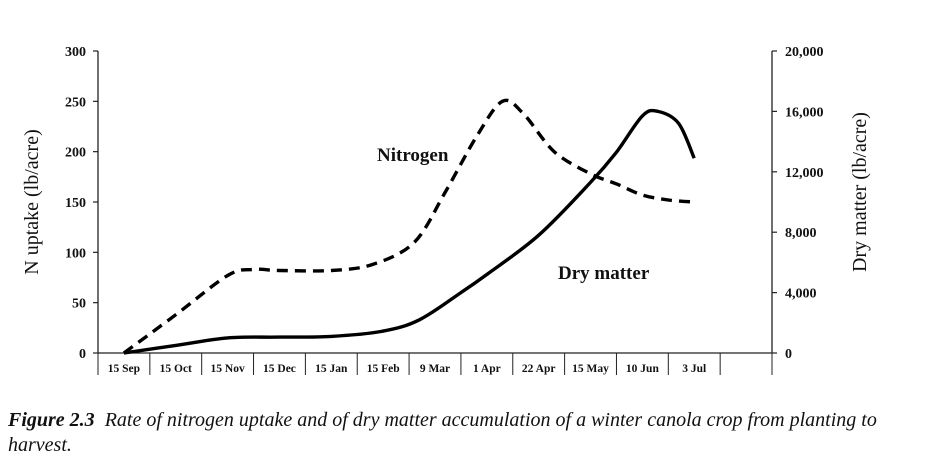 The width and height of the screenshot is (945, 471). What do you see at coordinates (176, 369) in the screenshot?
I see `x-tick-label: 15 Oct` at bounding box center [176, 369].